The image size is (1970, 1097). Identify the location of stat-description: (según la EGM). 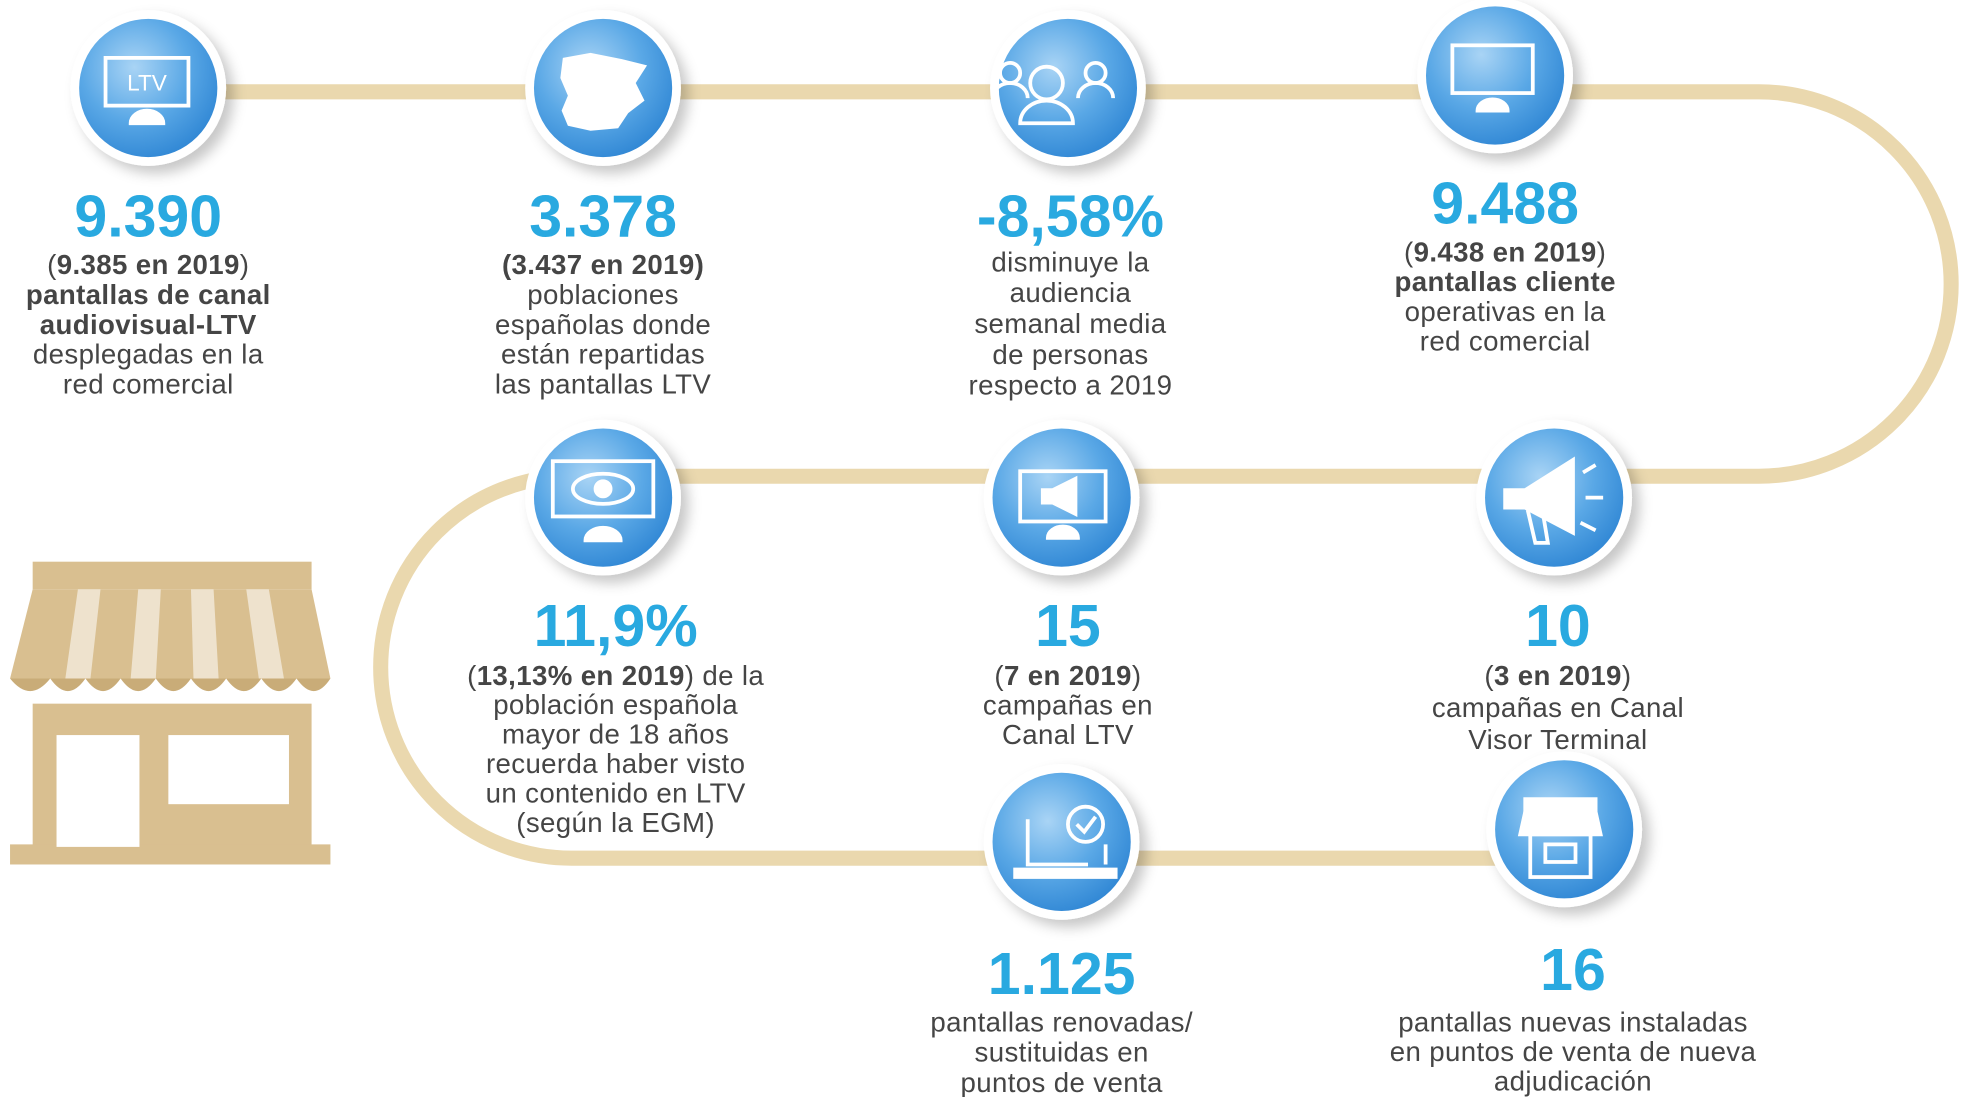
(615, 822).